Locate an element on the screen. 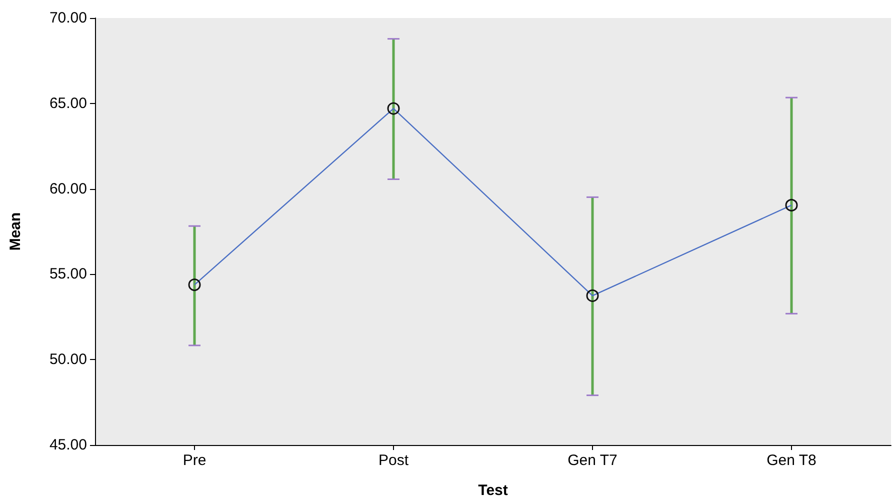  y-tick-label: 55.00 is located at coordinates (68, 274).